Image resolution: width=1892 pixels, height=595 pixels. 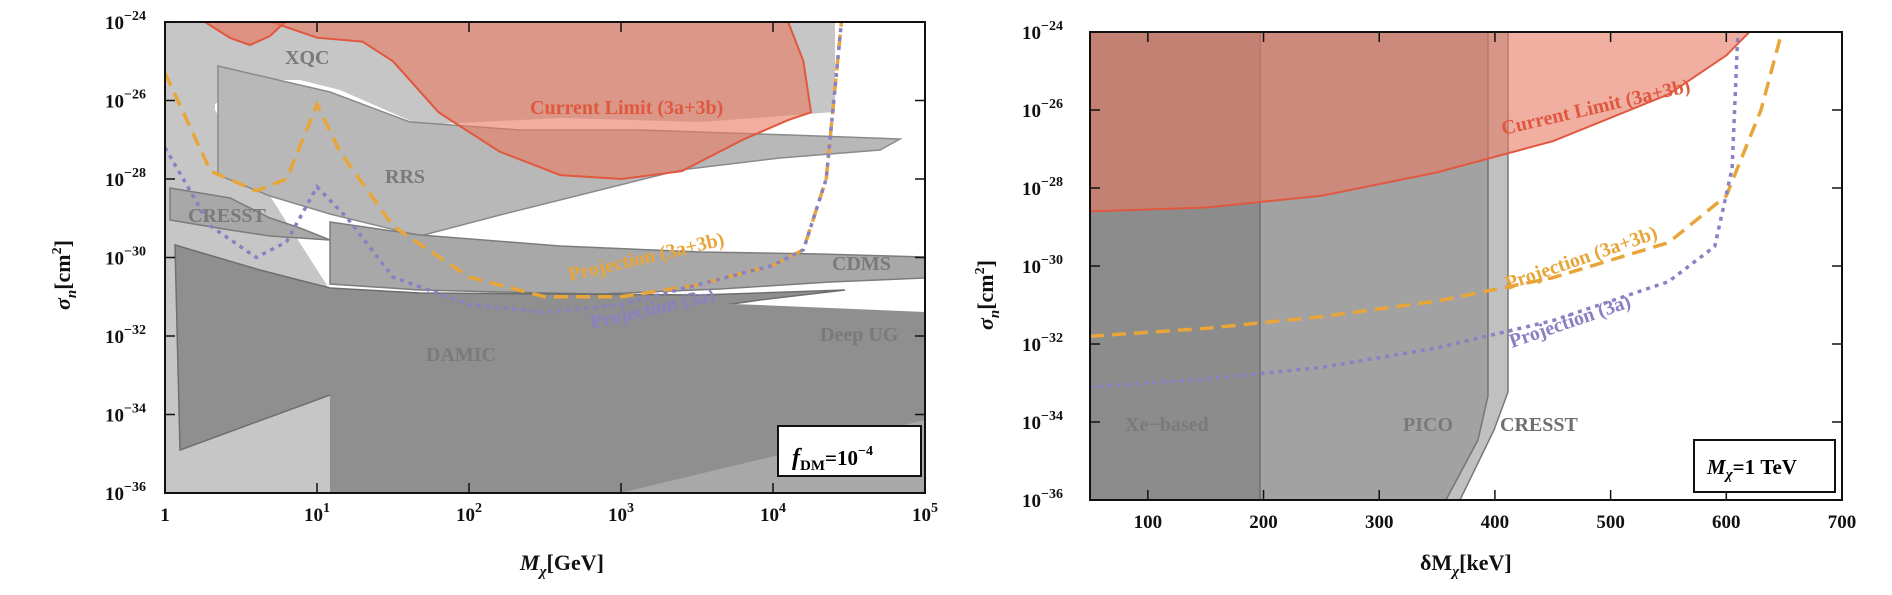 I want to click on current-limit-blob-left, so click(x=245, y=34).